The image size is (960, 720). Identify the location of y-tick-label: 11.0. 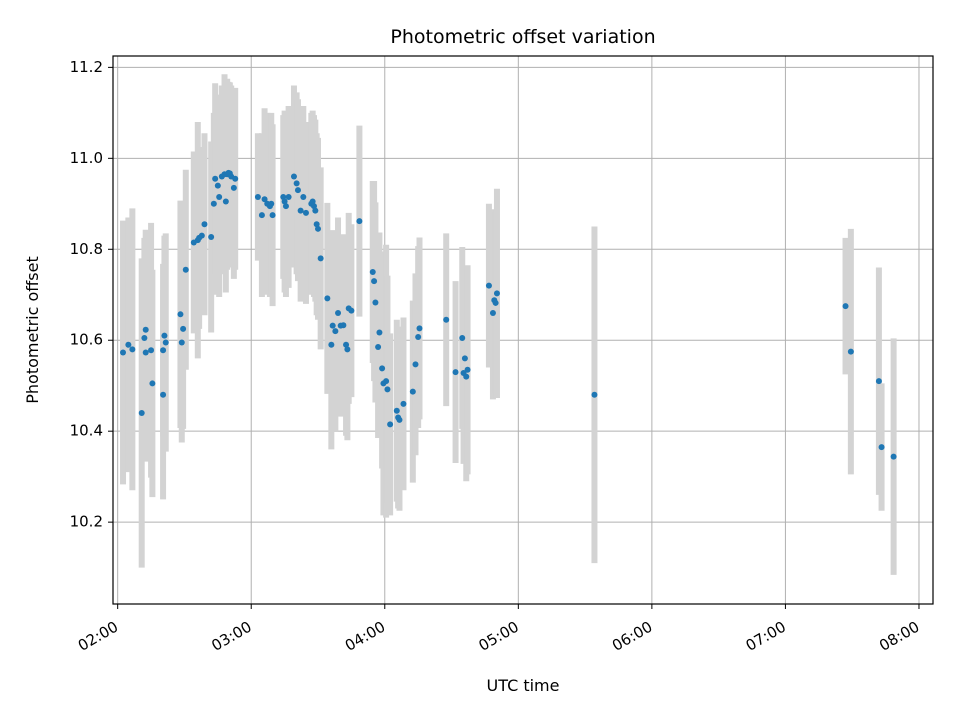
(86, 158).